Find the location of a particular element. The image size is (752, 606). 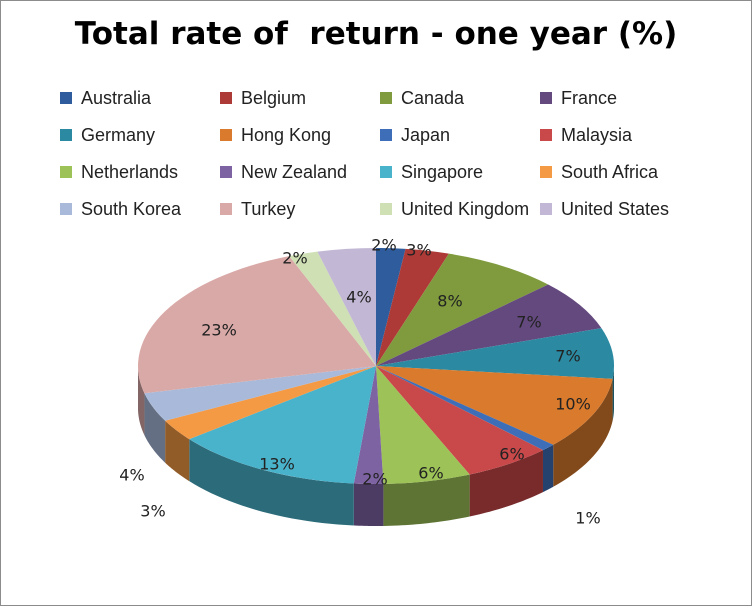

pie-side-singapore is located at coordinates (271, 482).